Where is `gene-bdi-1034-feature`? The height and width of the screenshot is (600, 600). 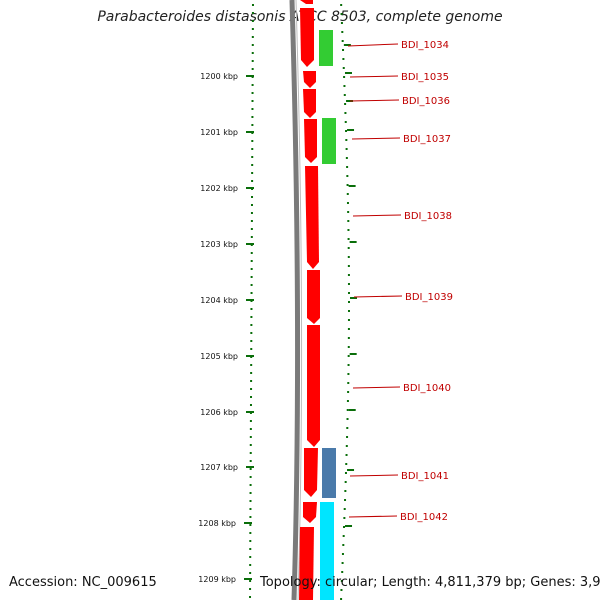
gene-bdi-1034-feature is located at coordinates (326, 48).